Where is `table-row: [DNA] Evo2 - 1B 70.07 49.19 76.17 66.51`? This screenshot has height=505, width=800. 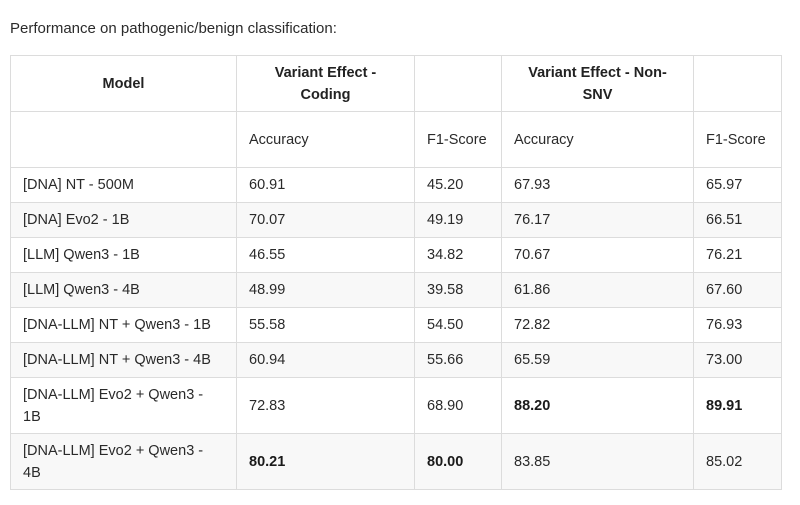
table-row: [DNA] Evo2 - 1B 70.07 49.19 76.17 66.51 is located at coordinates (396, 220).